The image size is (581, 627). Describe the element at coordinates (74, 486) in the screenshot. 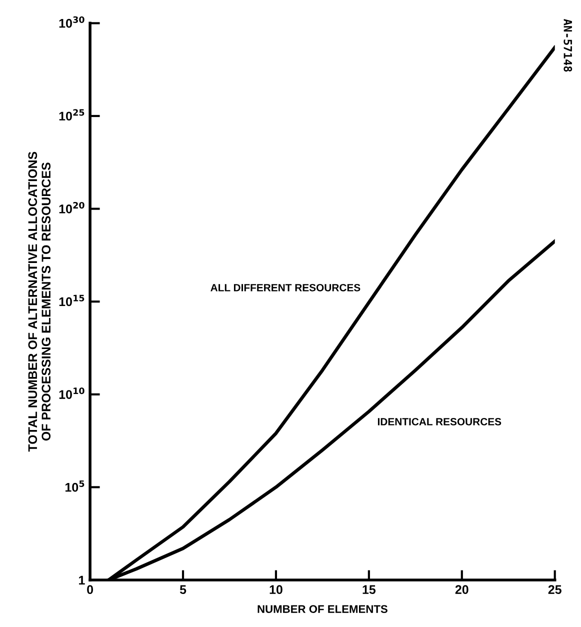

I see `y-tick-label: 10$^{5}$` at that location.